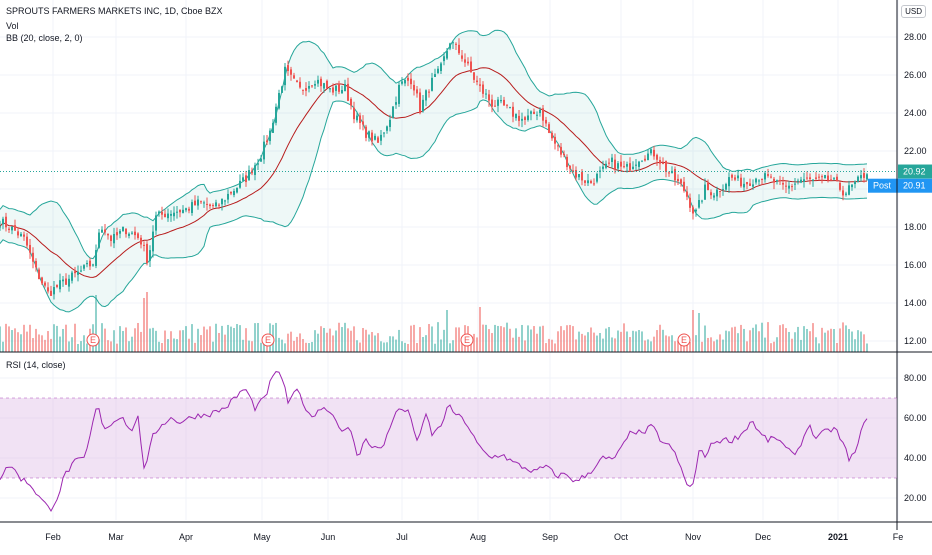  What do you see at coordinates (915, 37) in the screenshot?
I see `price-axis-tick: 28.00` at bounding box center [915, 37].